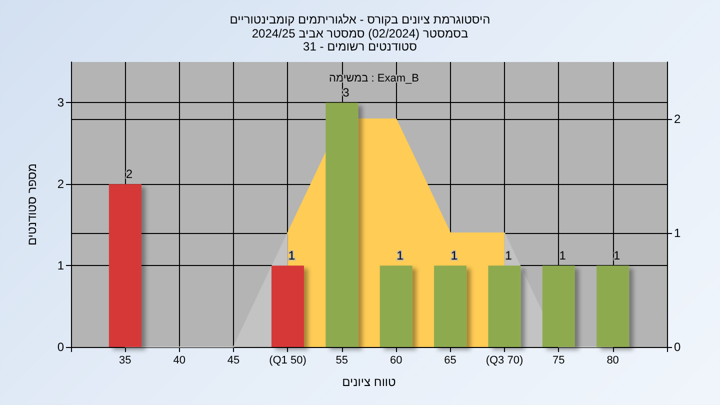  What do you see at coordinates (129, 174) in the screenshot?
I see `data-label: 2` at bounding box center [129, 174].